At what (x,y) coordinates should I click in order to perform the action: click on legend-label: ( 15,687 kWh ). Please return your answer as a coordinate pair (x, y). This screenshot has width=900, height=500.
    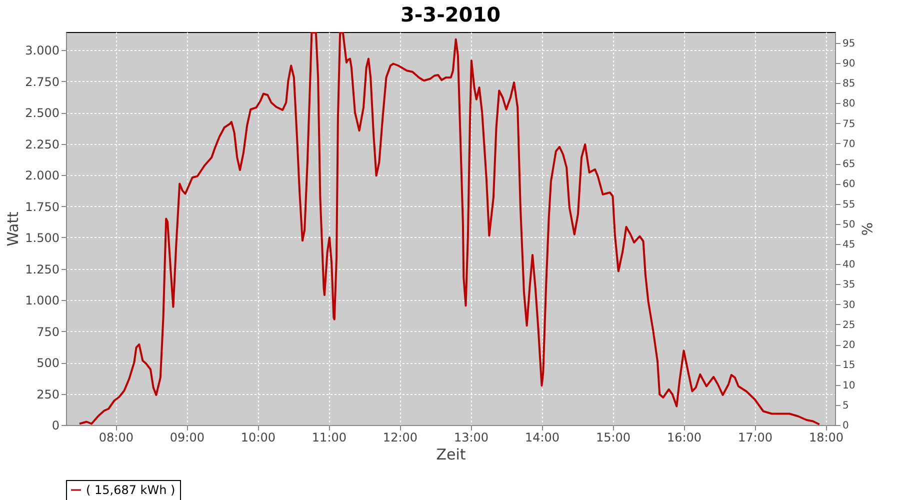
    Looking at the image, I should click on (131, 490).